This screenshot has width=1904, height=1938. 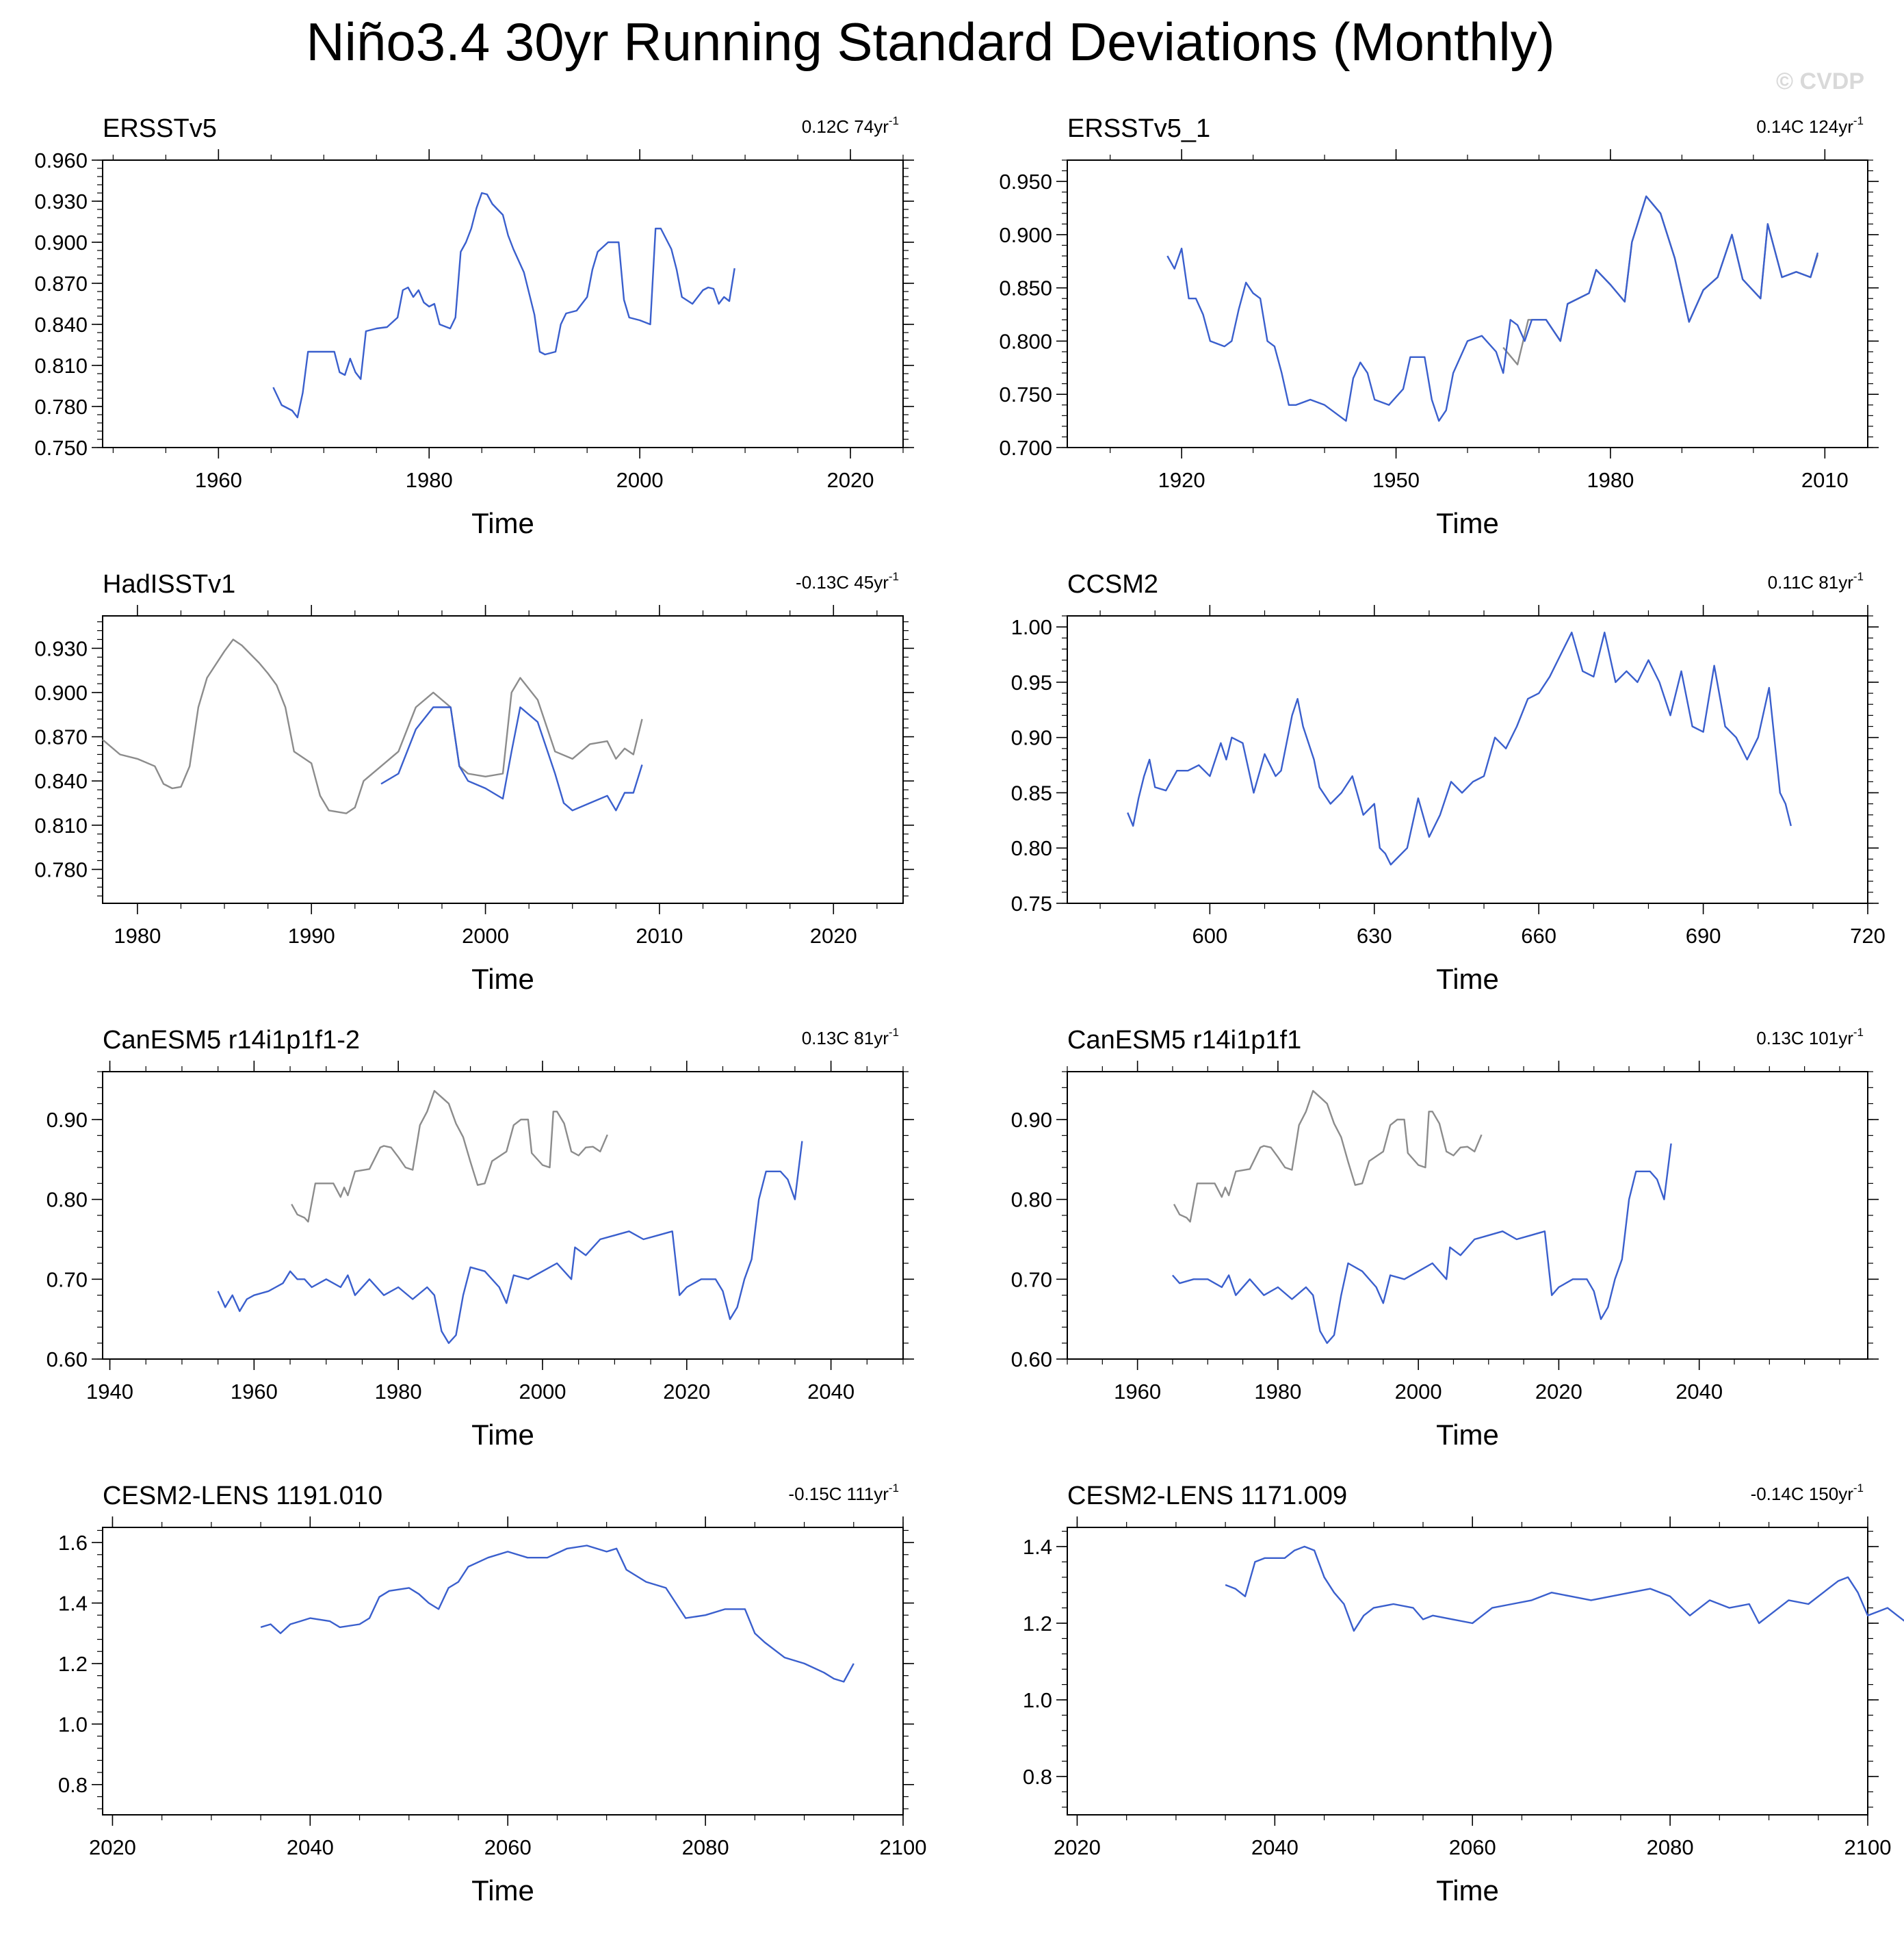 What do you see at coordinates (1031, 1359) in the screenshot?
I see `y-tick-label: 0.60` at bounding box center [1031, 1359].